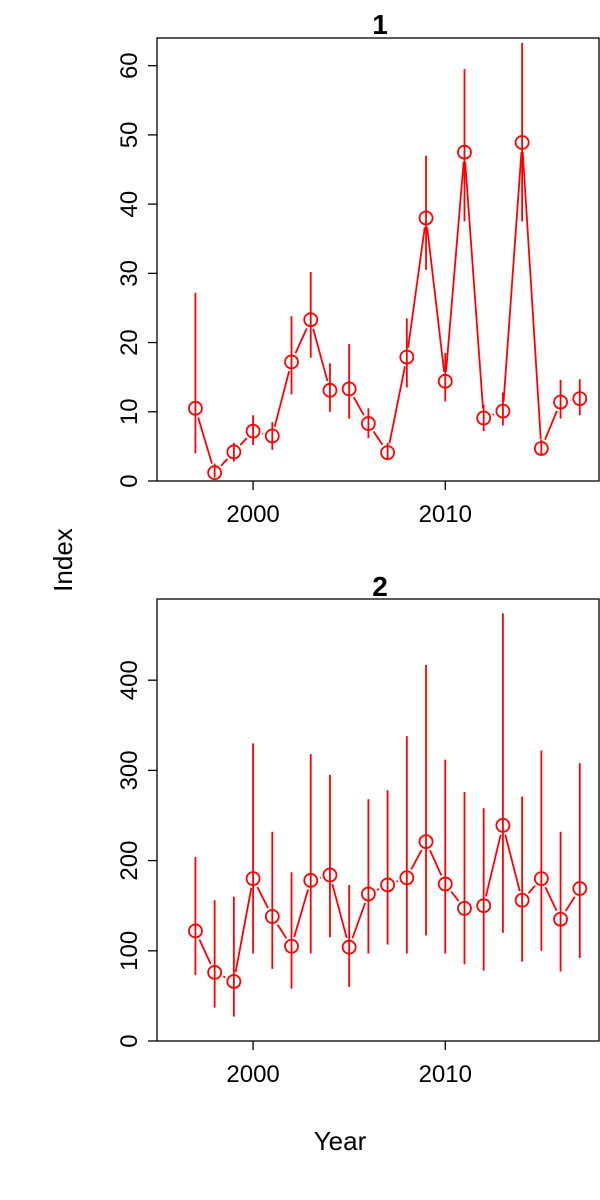  Describe the element at coordinates (380, 586) in the screenshot. I see `panel-title: 2` at that location.